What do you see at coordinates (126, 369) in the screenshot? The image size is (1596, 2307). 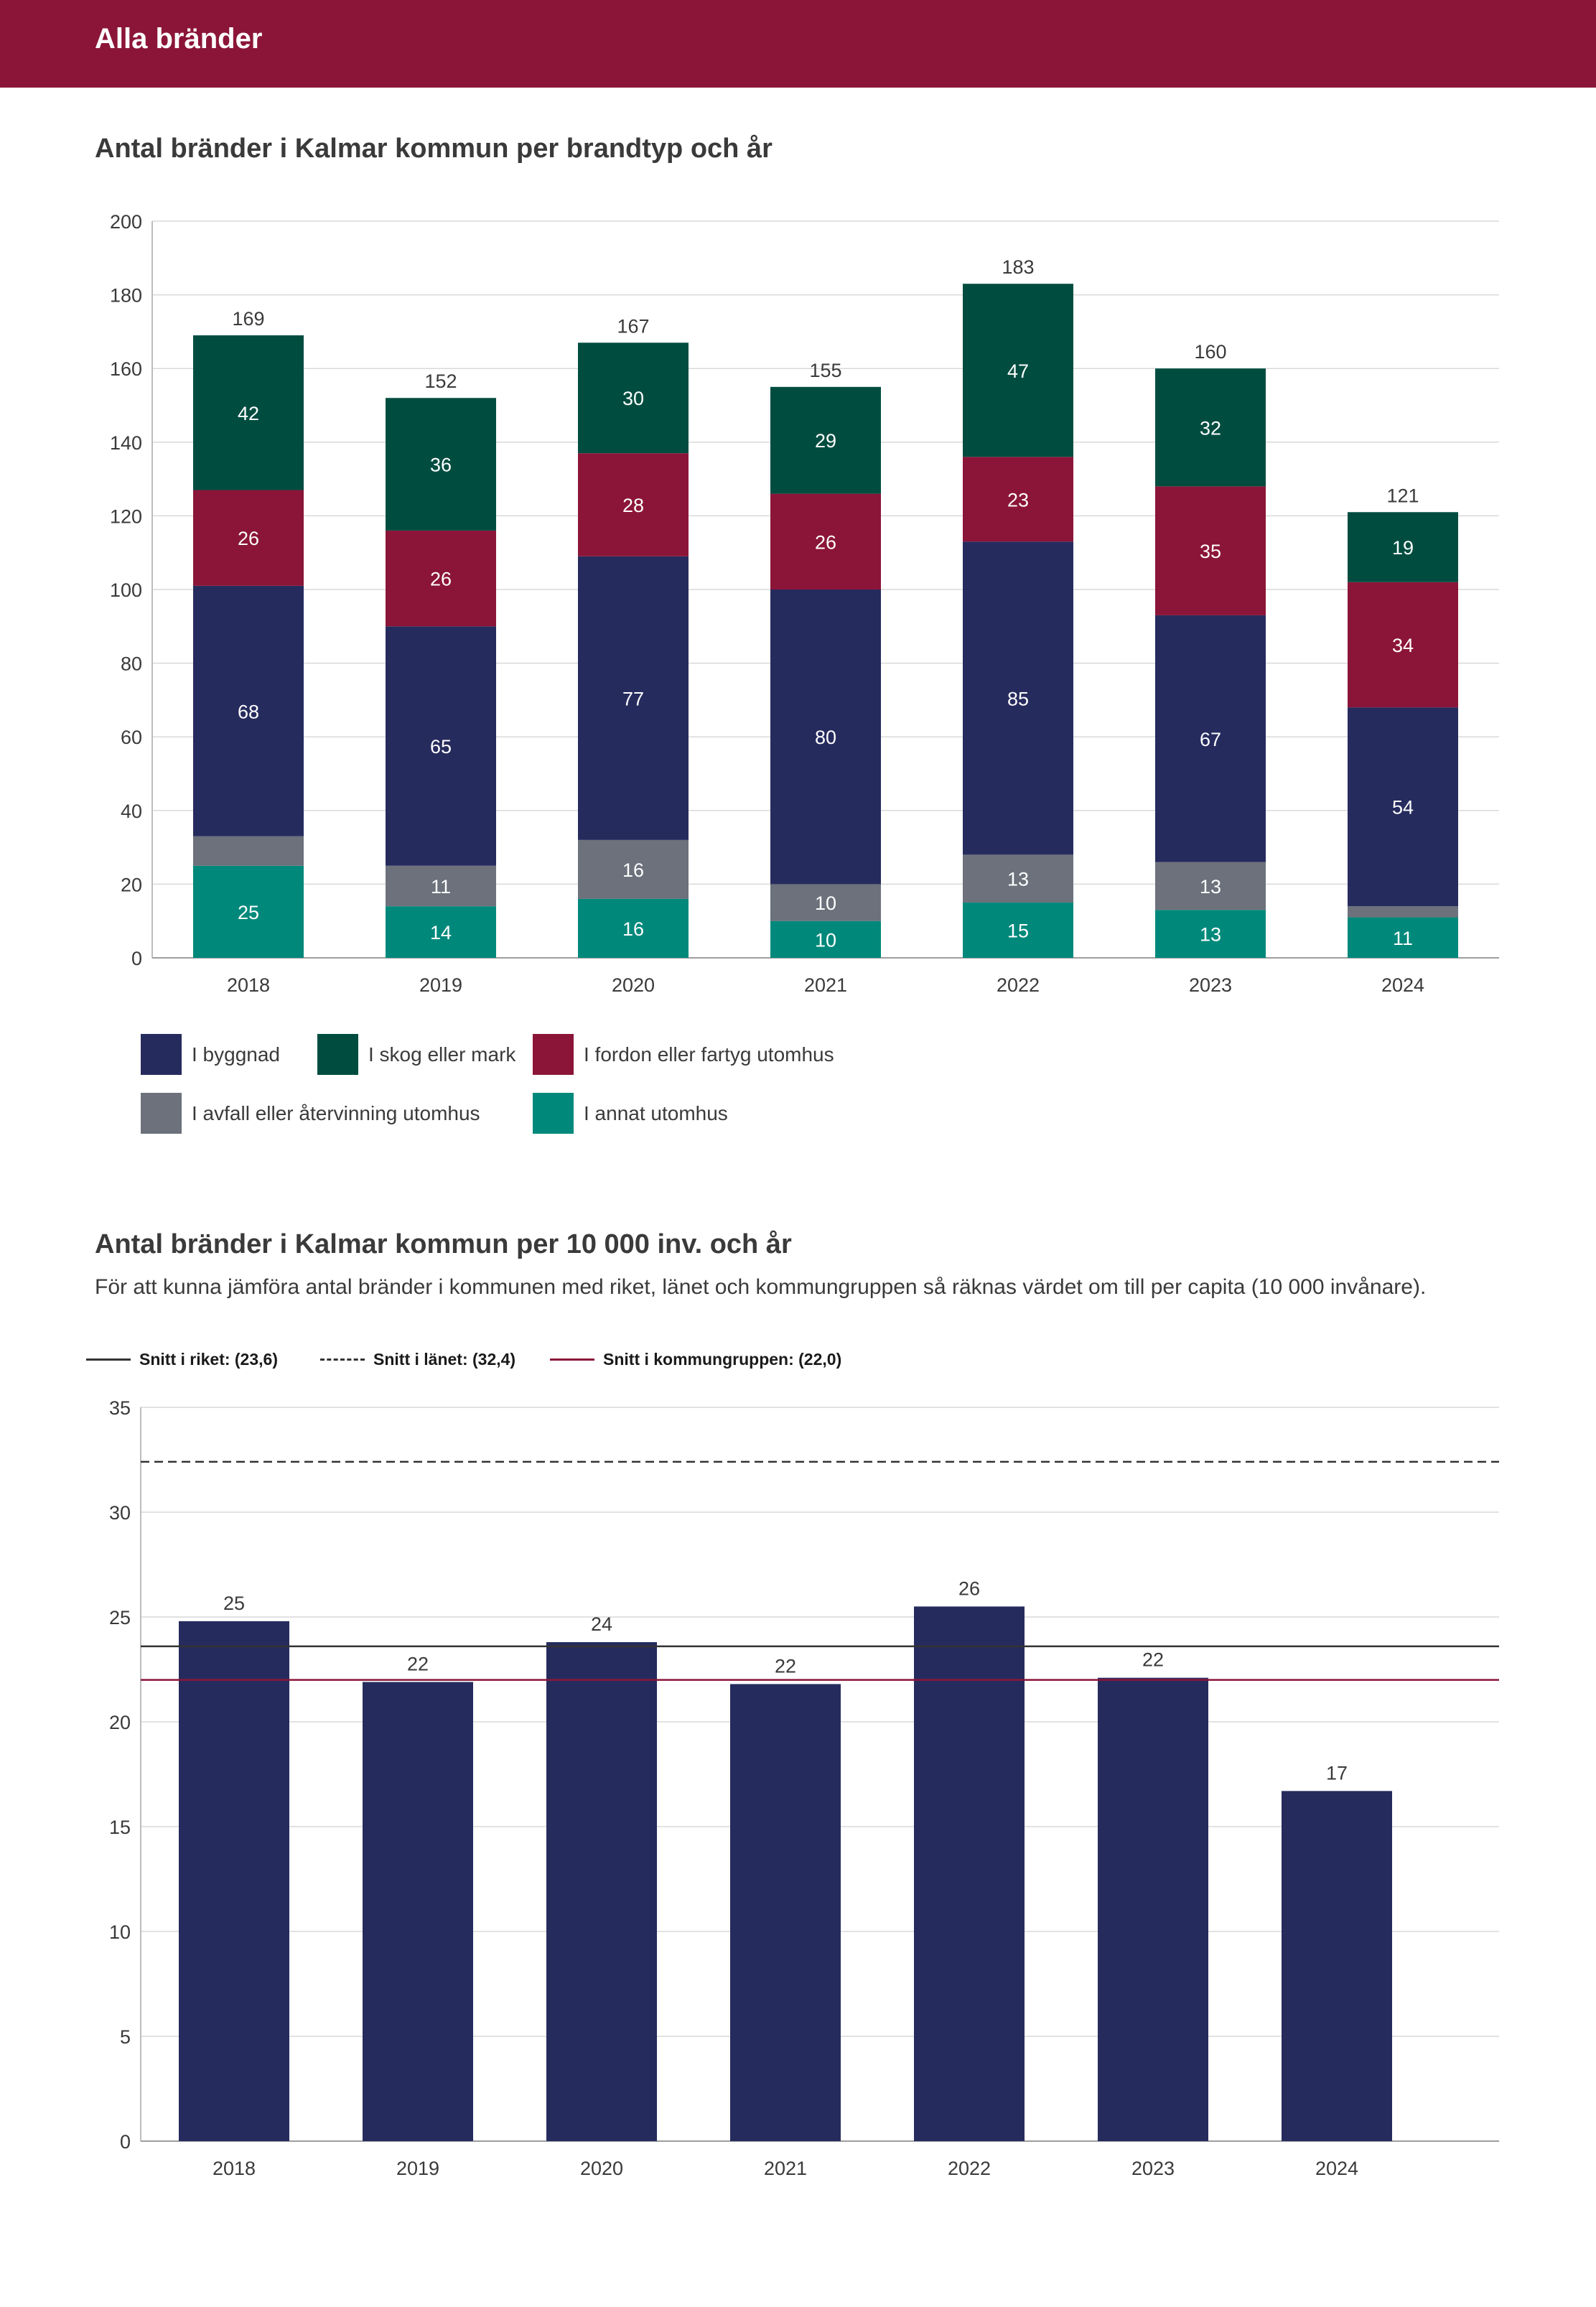 I see `y-tick-label: 160` at bounding box center [126, 369].